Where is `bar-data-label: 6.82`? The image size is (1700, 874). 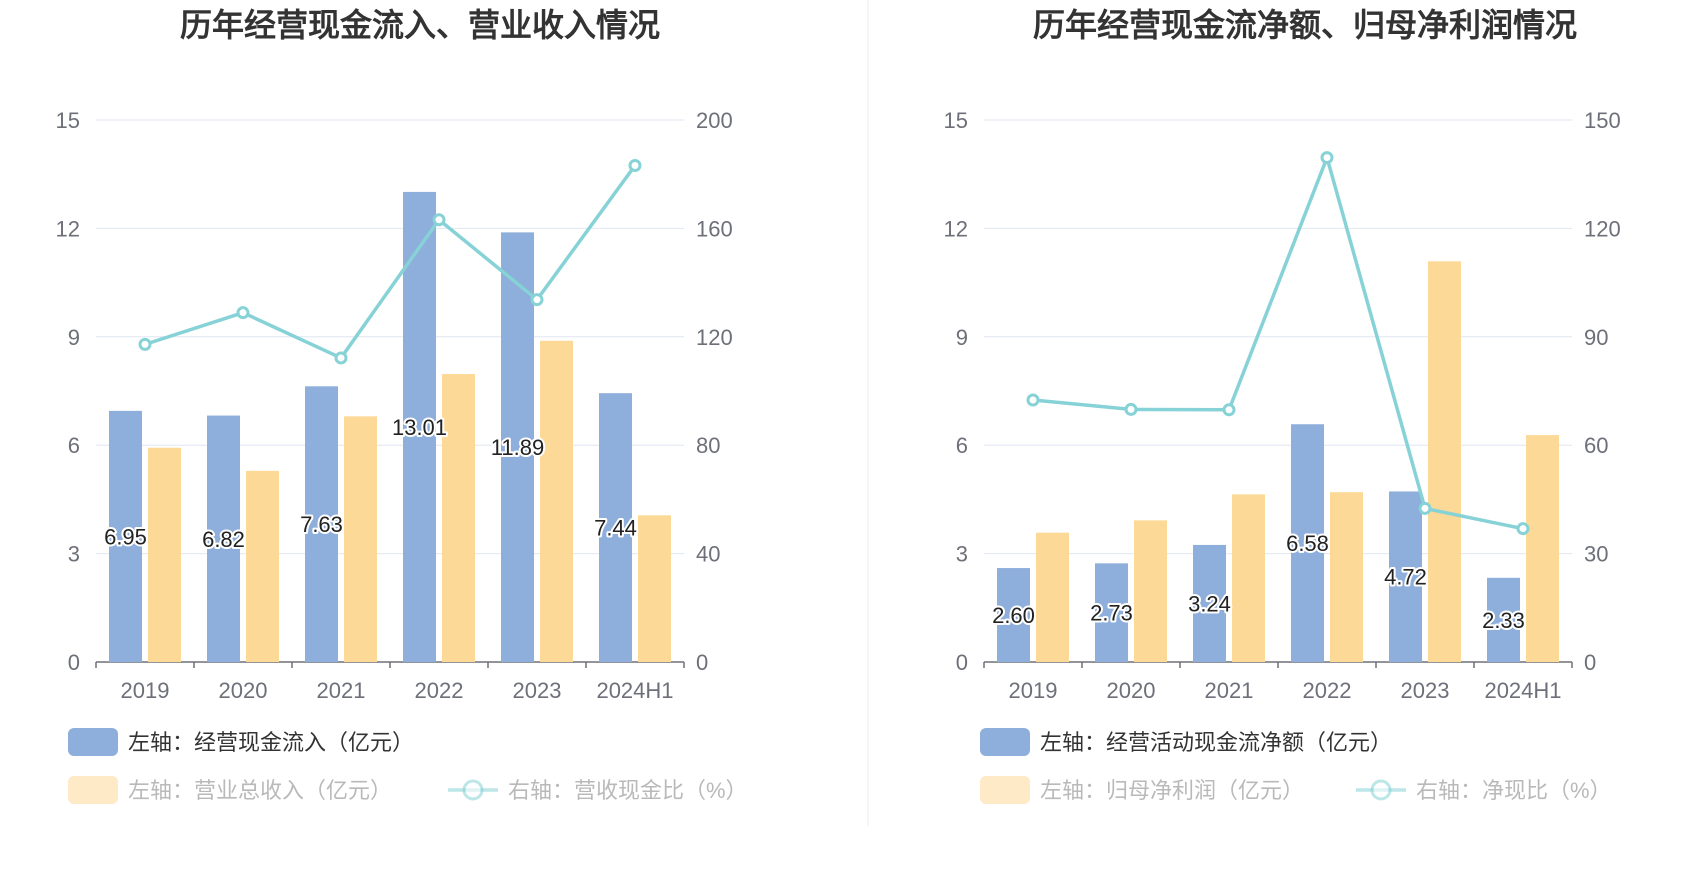
bar-data-label: 6.82 is located at coordinates (223, 539).